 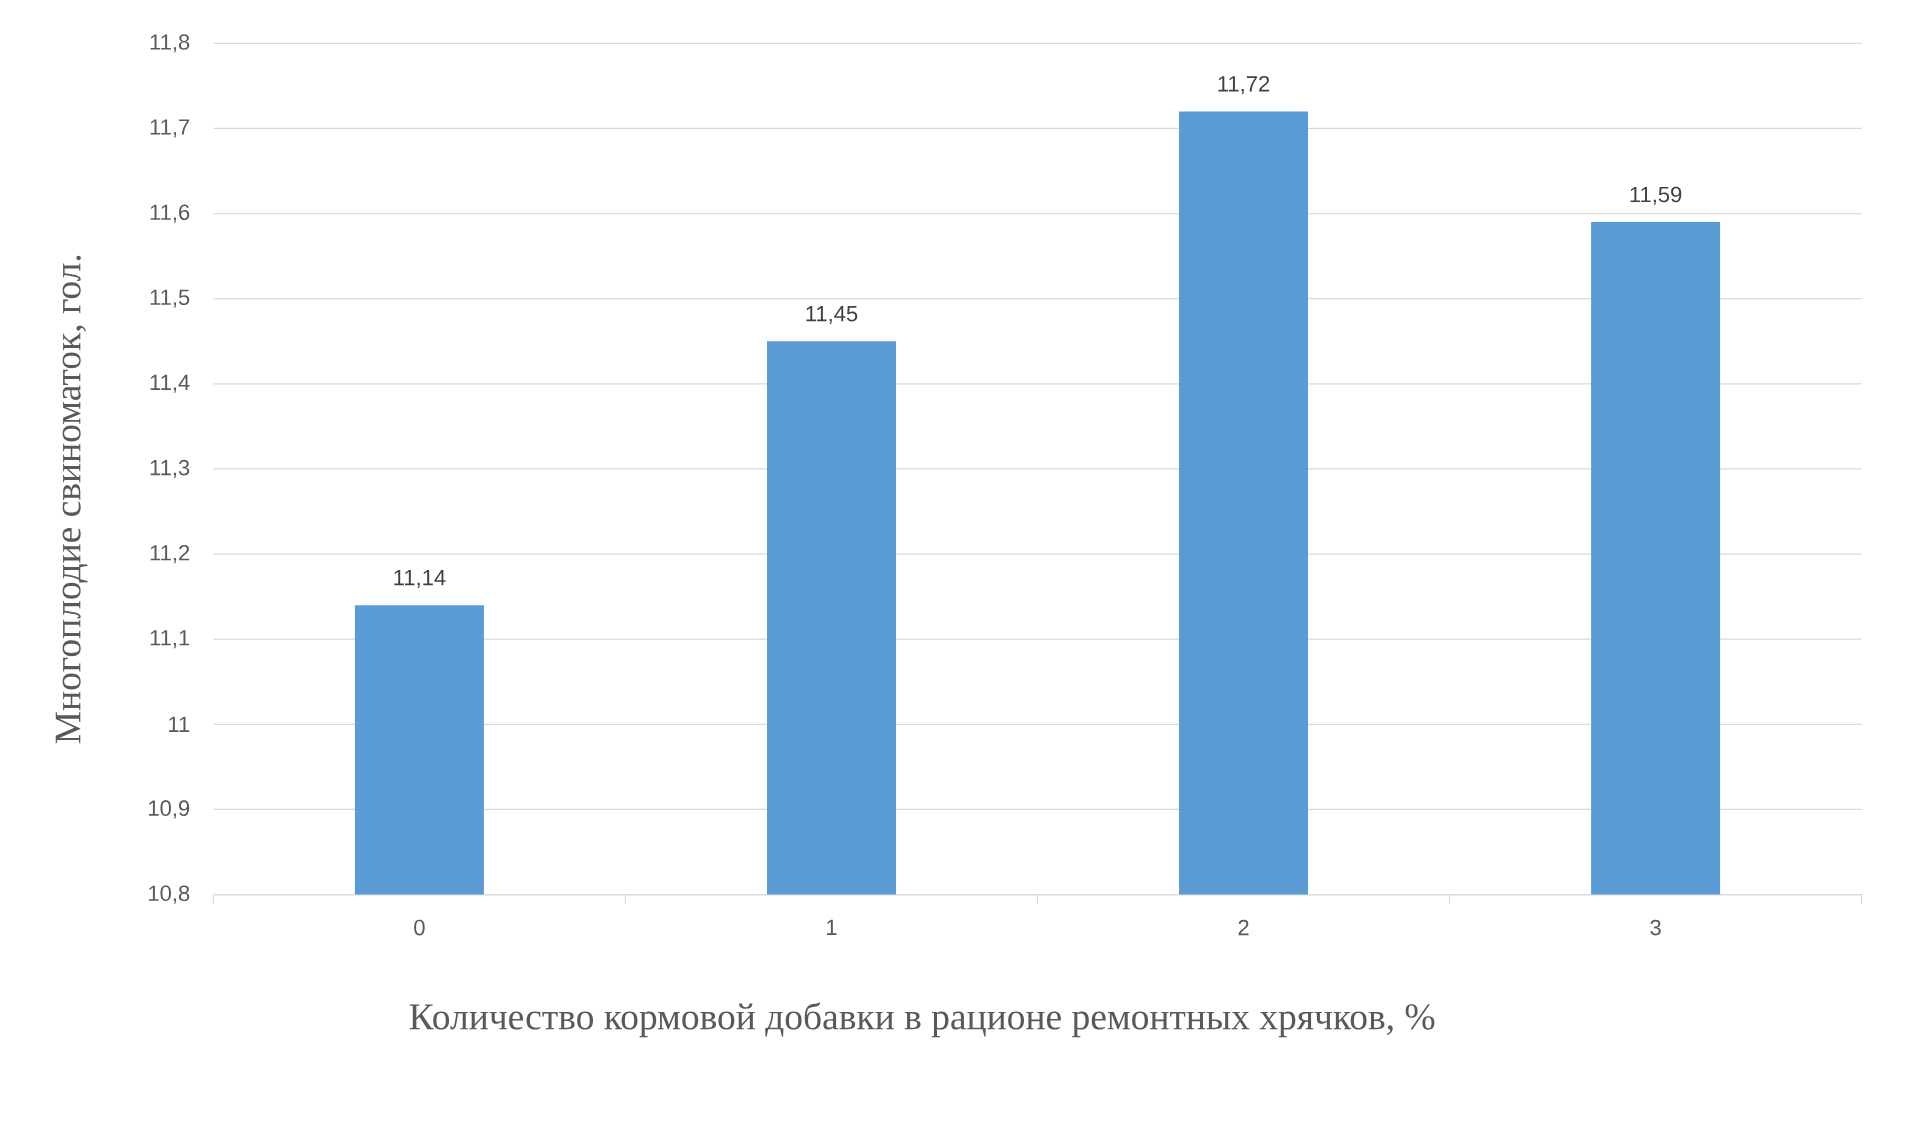 What do you see at coordinates (71, 499) in the screenshot?
I see `y-axis-title: Многоплодие свиноматок, гол.` at bounding box center [71, 499].